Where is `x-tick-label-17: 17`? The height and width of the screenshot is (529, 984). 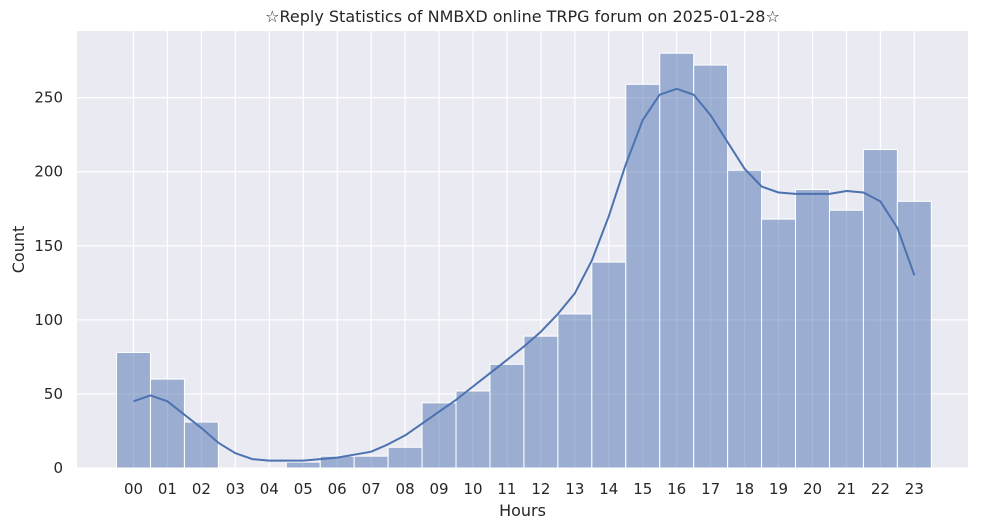 x-tick-label-17: 17 is located at coordinates (710, 489).